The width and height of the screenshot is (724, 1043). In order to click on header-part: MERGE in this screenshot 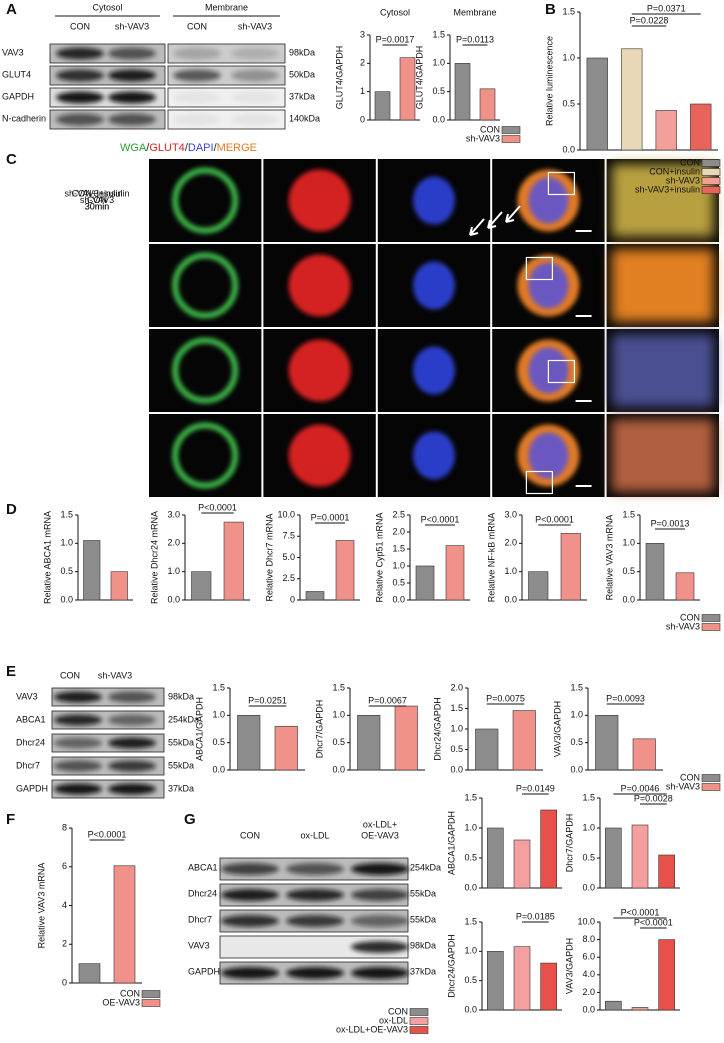, I will do `click(237, 148)`.